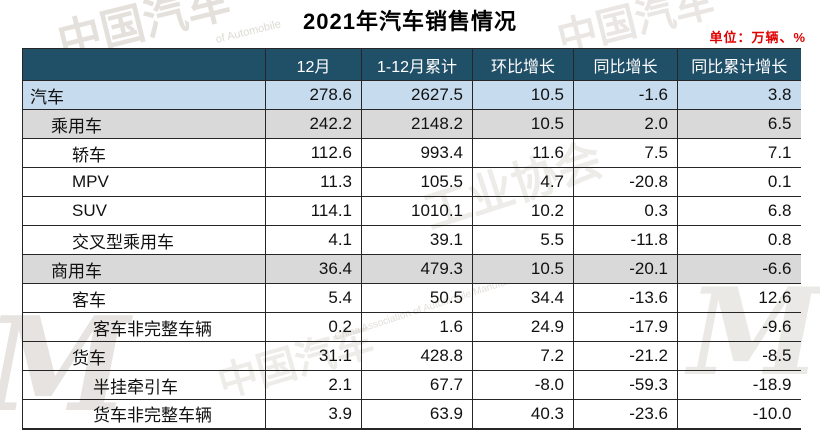 The height and width of the screenshot is (441, 820). Describe the element at coordinates (523, 327) in the screenshot. I see `row-value: 24.9` at that location.